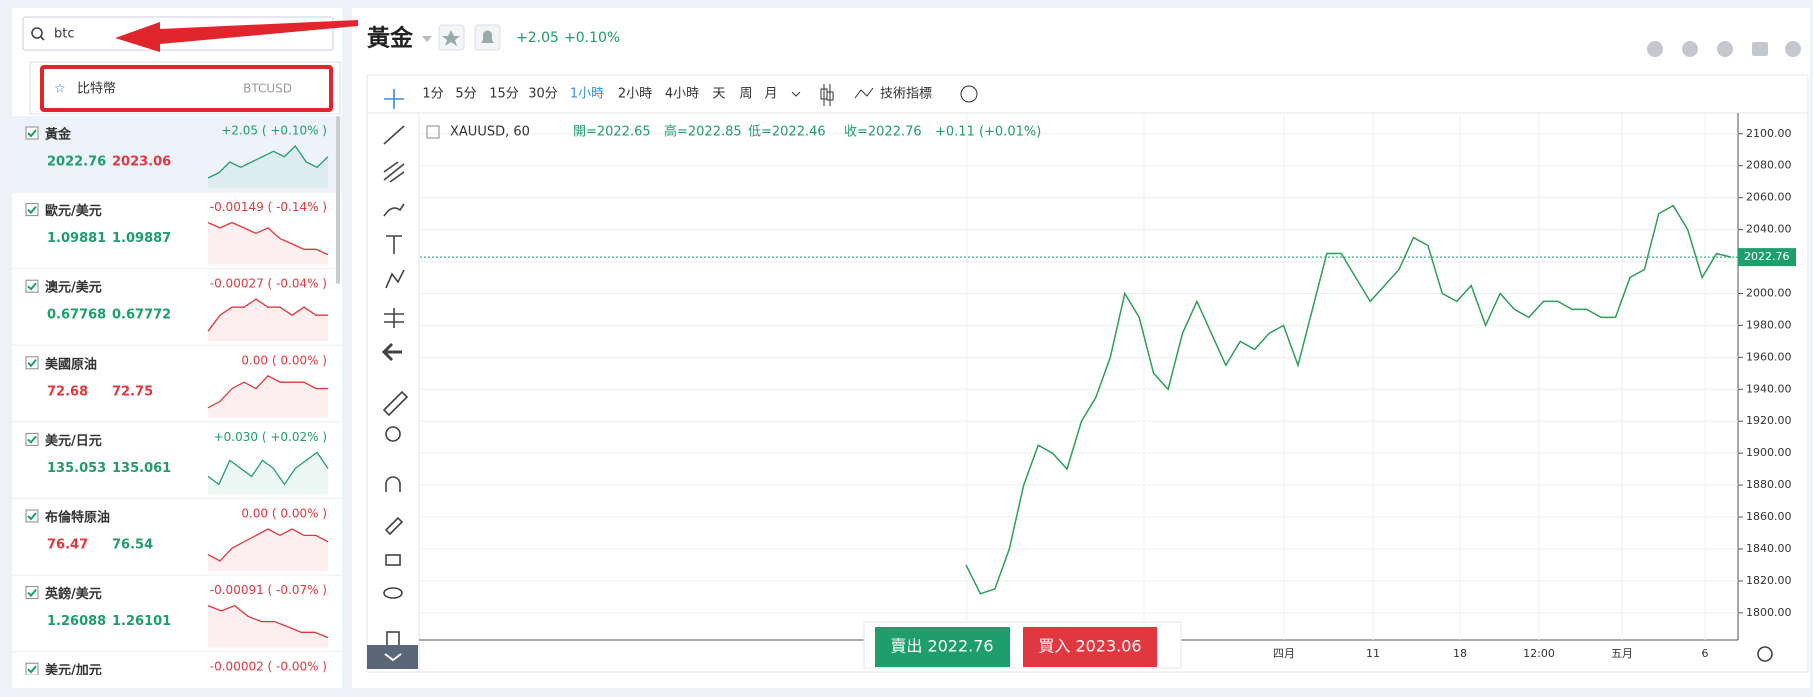 The height and width of the screenshot is (697, 1813). I want to click on icon-calendar, so click(1760, 49).